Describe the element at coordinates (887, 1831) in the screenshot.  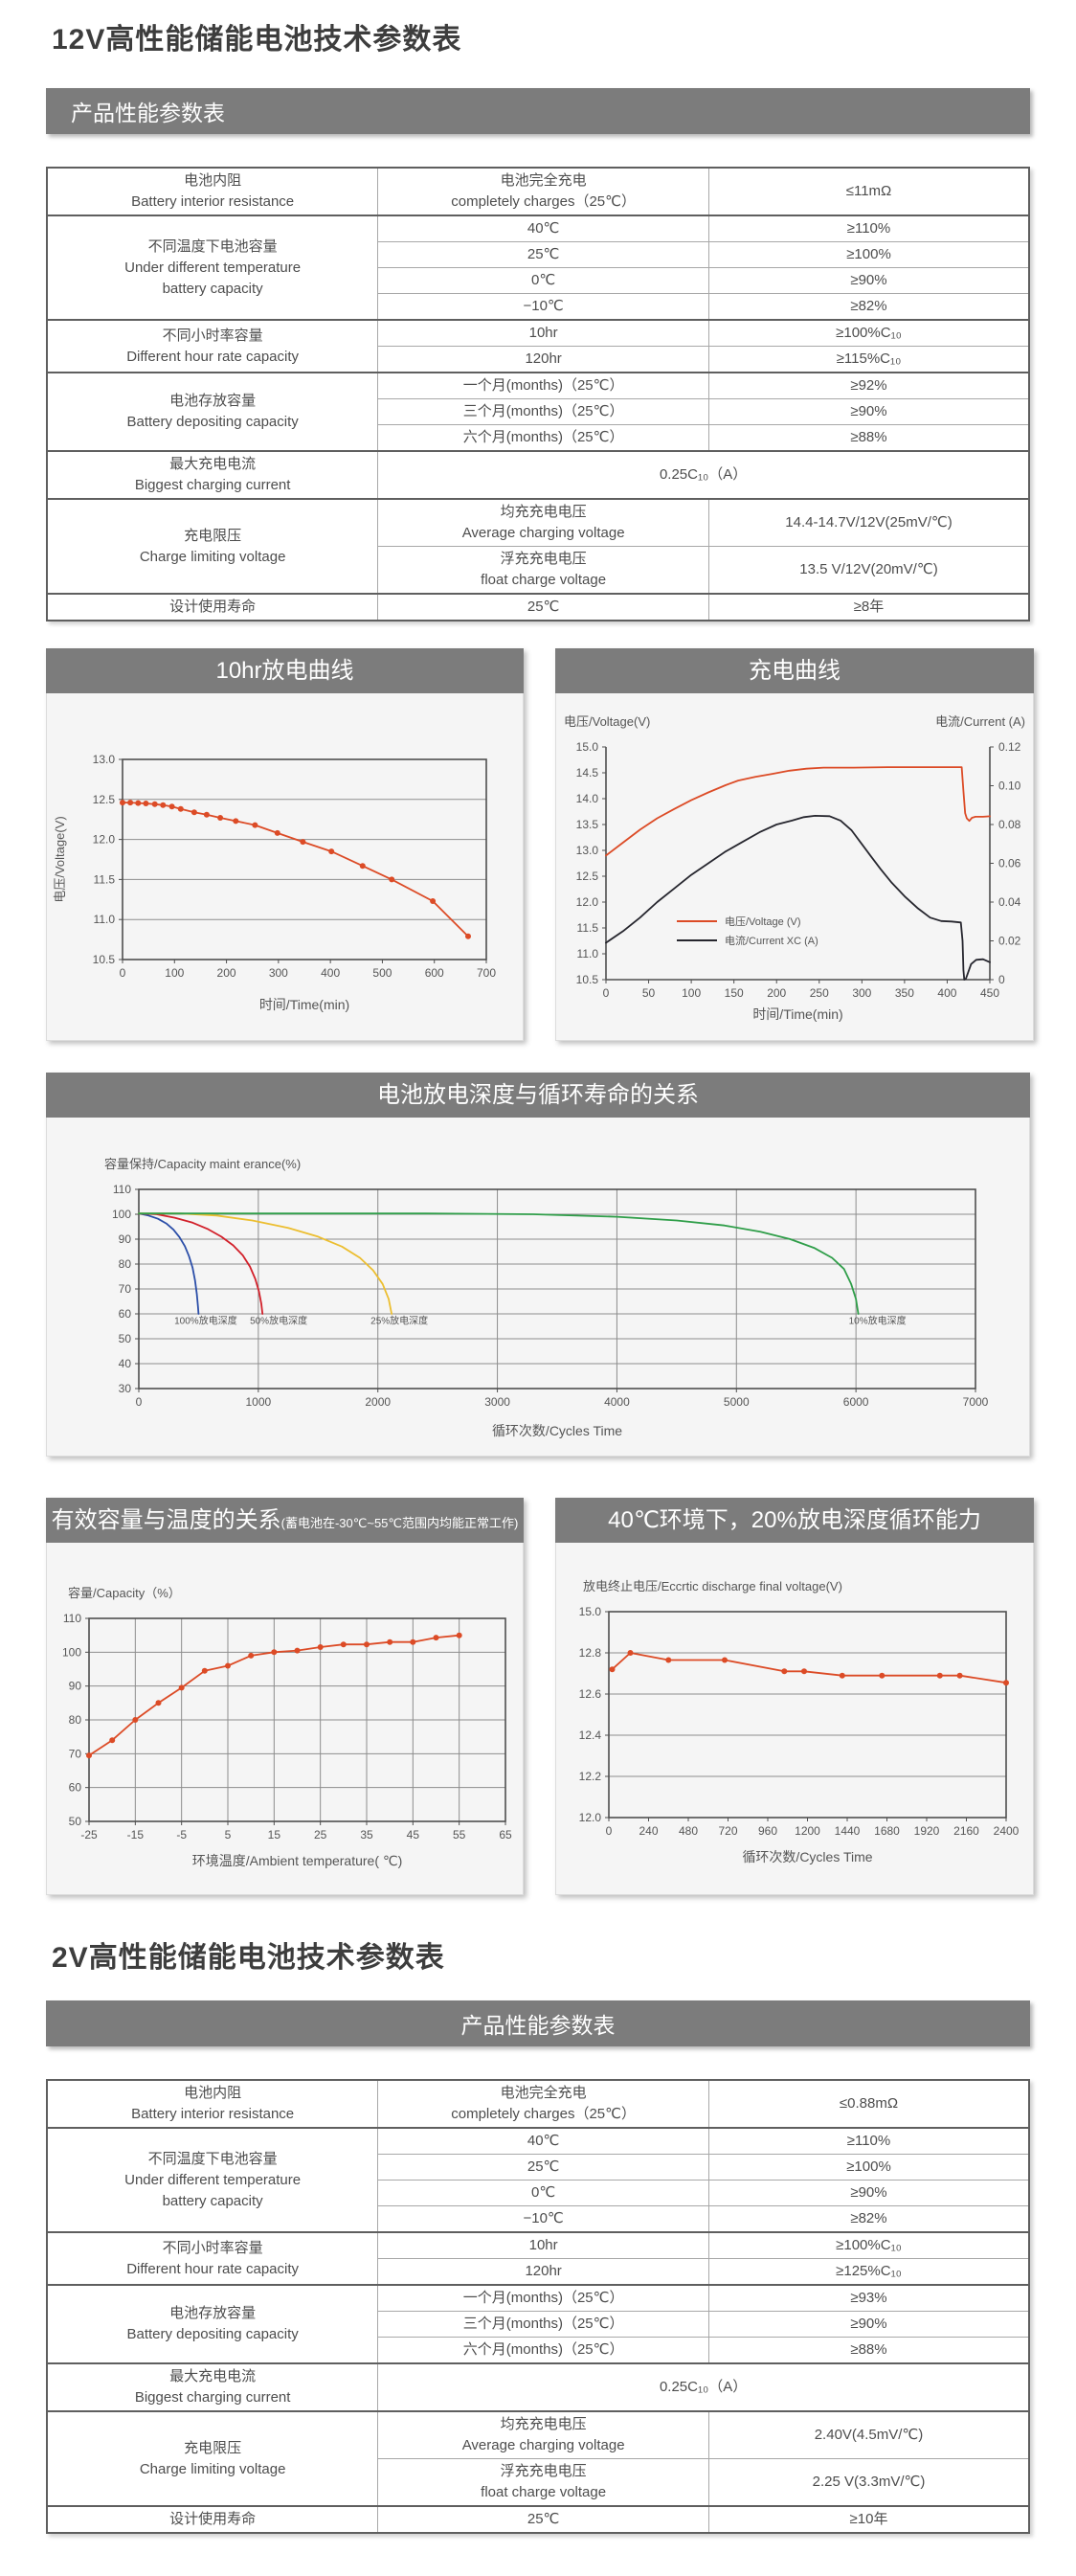
I see `svg-text: 1680` at that location.